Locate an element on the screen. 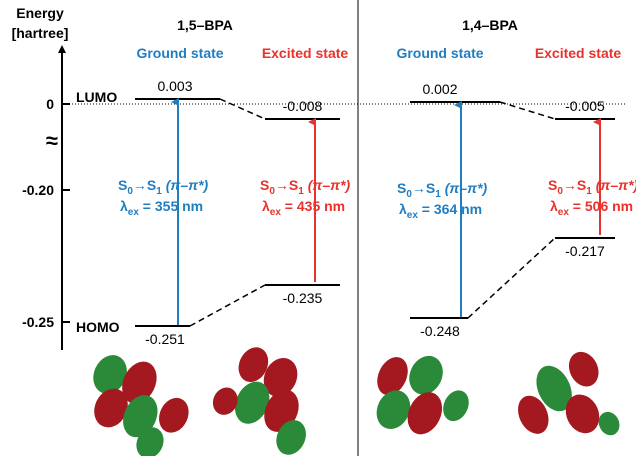  panel-title: 1,4–BPA is located at coordinates (490, 25).